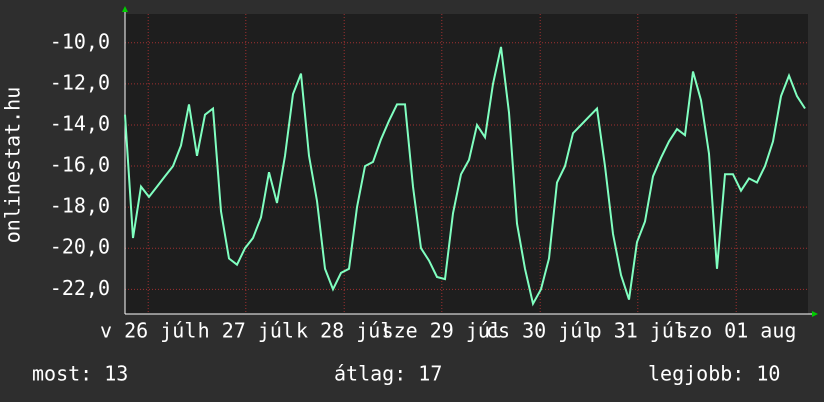 The height and width of the screenshot is (402, 824). What do you see at coordinates (736, 331) in the screenshot?
I see `x-tick-label: szo 01 aug` at bounding box center [736, 331].